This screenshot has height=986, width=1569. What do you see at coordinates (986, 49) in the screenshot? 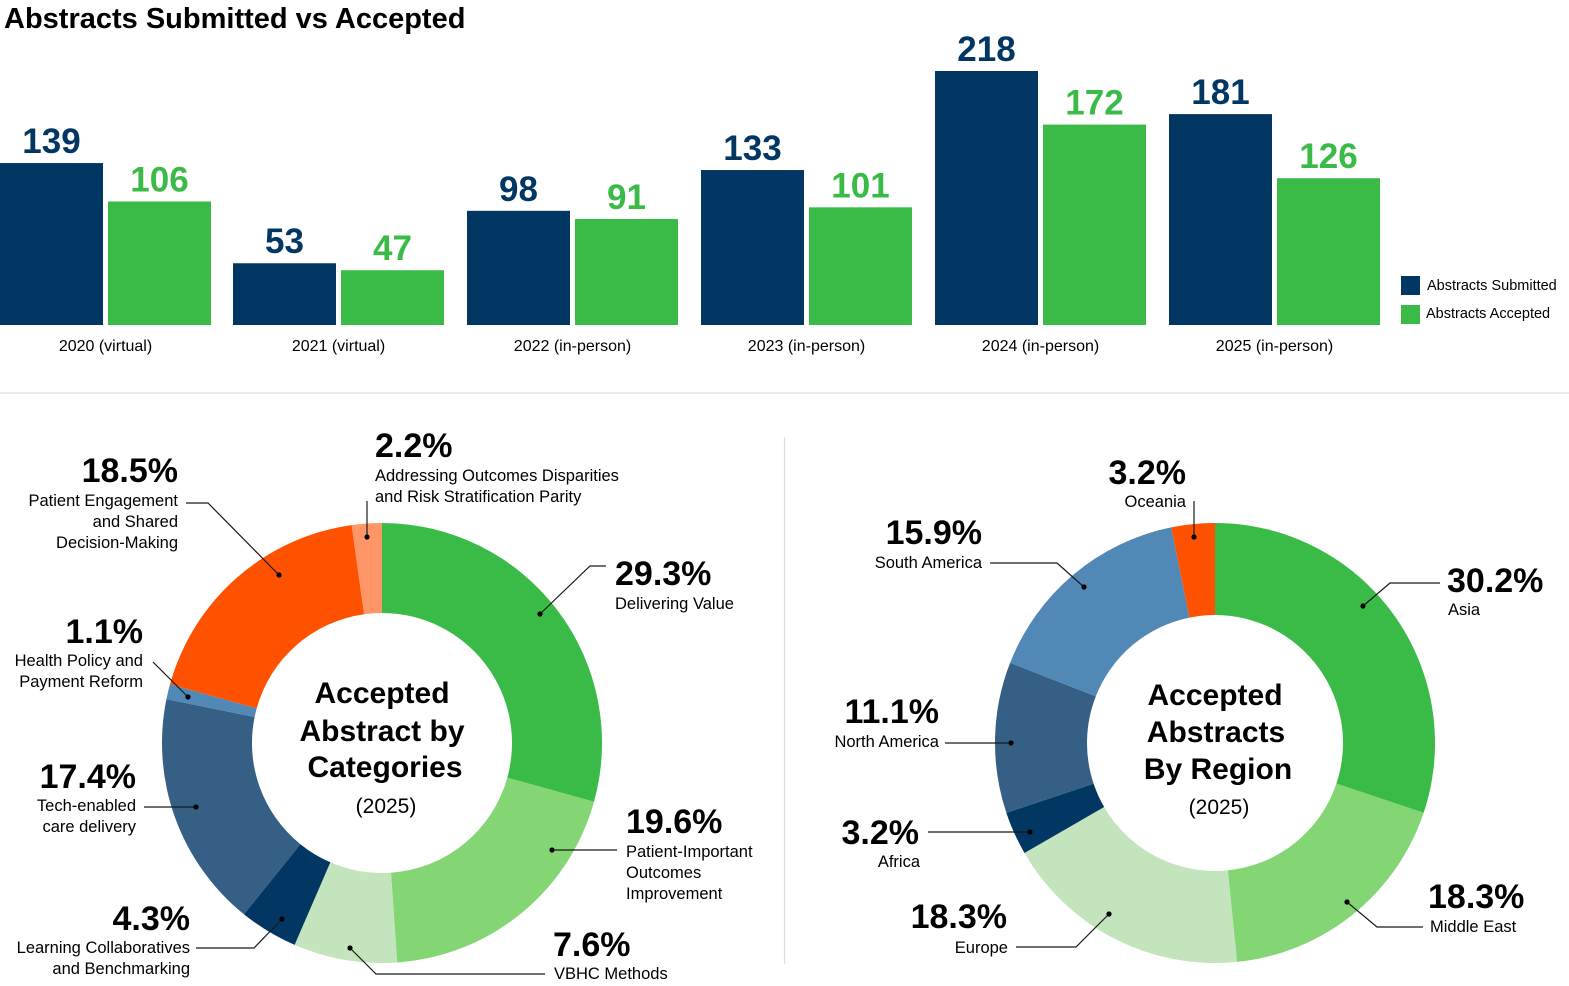
I see `bar-value-label: 218` at bounding box center [986, 49].